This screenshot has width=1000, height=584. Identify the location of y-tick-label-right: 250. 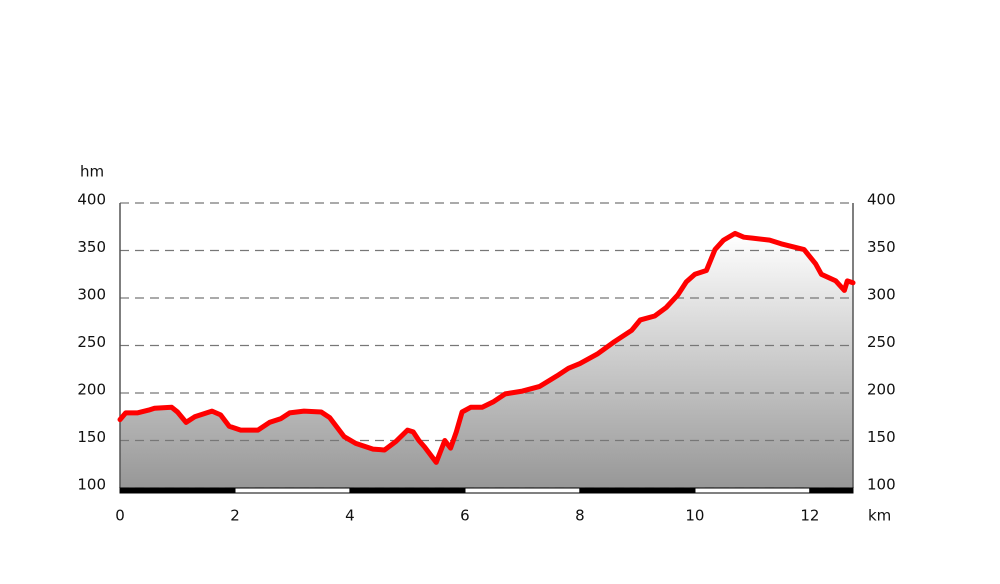
(881, 342).